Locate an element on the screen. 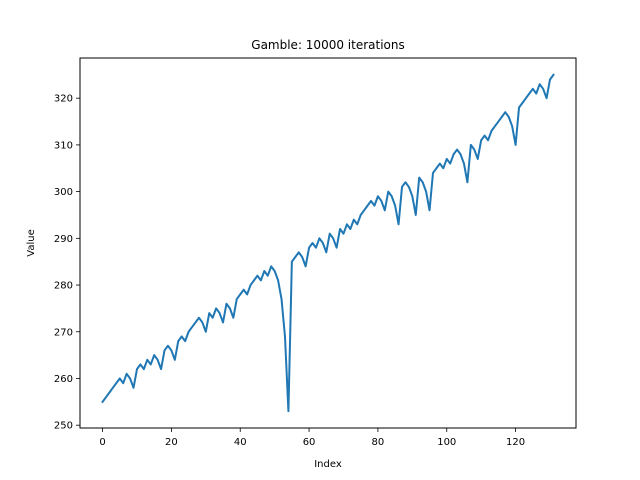 The width and height of the screenshot is (640, 480). y-tick-label: 290 is located at coordinates (63, 239).